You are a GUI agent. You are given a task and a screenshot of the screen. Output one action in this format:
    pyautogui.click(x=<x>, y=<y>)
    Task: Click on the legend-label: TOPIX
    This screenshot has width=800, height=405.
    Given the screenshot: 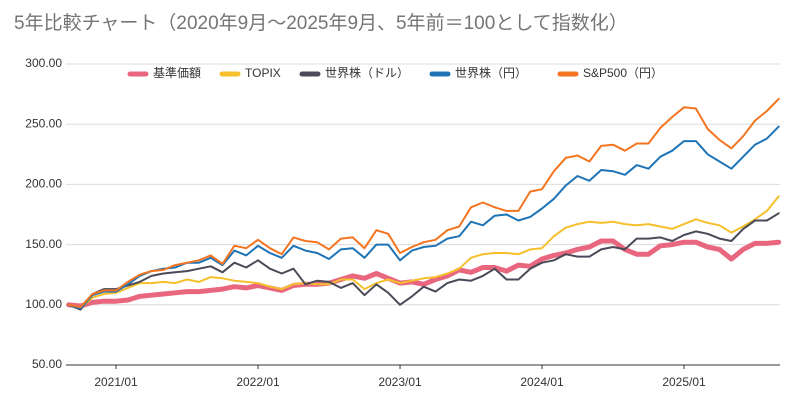 What is the action you would take?
    pyautogui.click(x=263, y=73)
    